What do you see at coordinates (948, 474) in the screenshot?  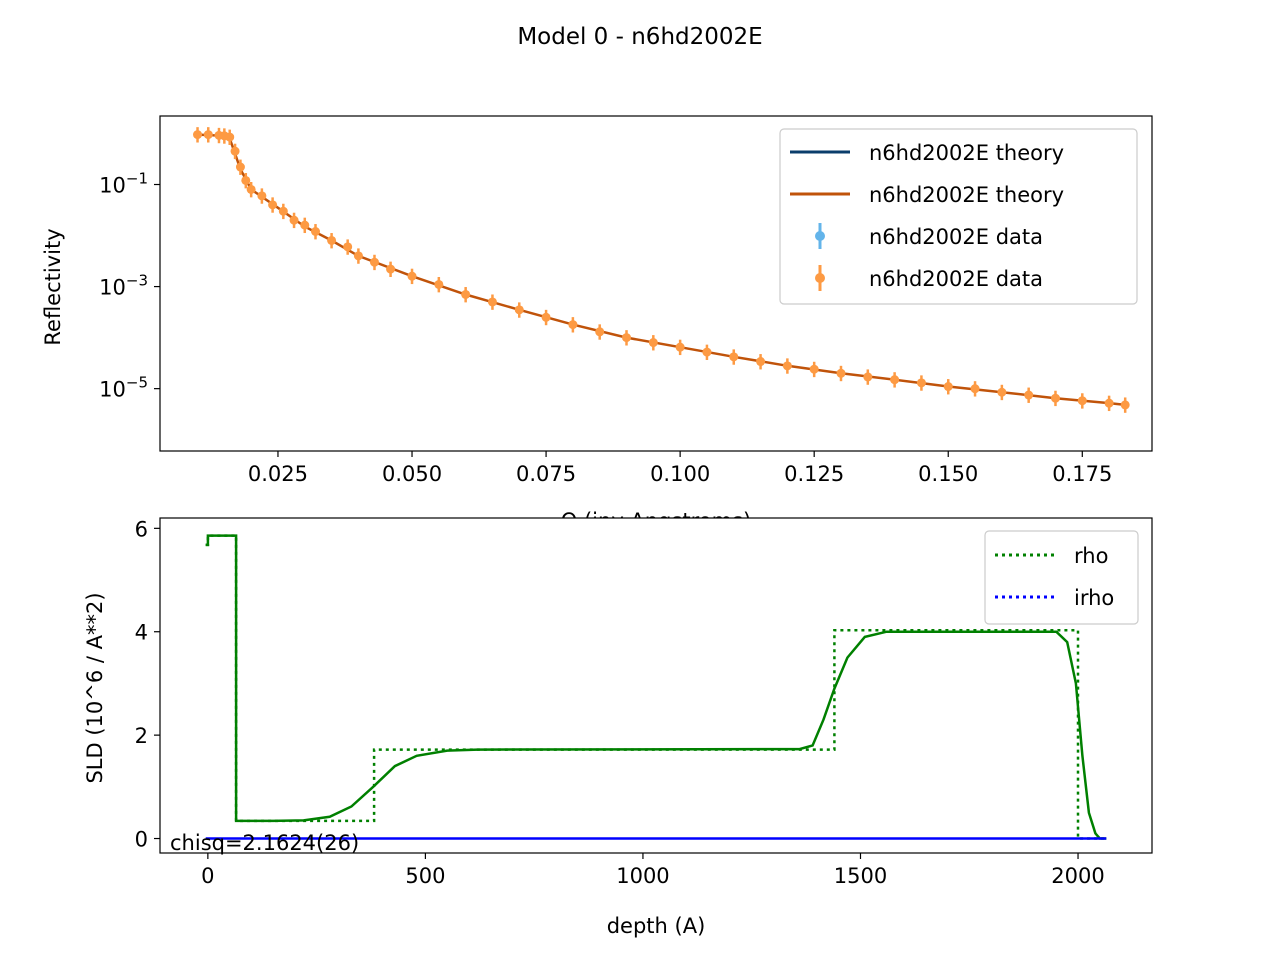 I see `x-tick-label: 0.150` at bounding box center [948, 474].